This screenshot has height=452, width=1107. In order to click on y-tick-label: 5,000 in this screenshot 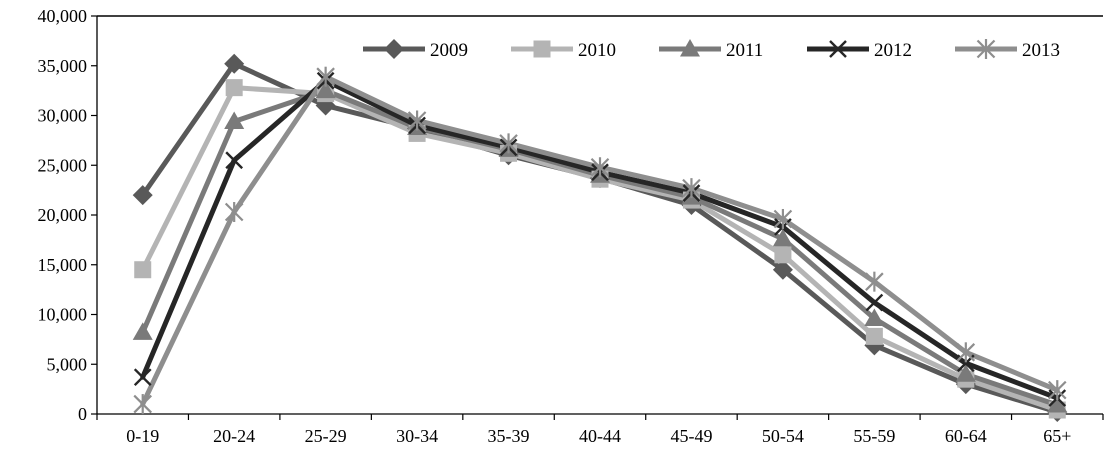, I will do `click(67, 364)`.